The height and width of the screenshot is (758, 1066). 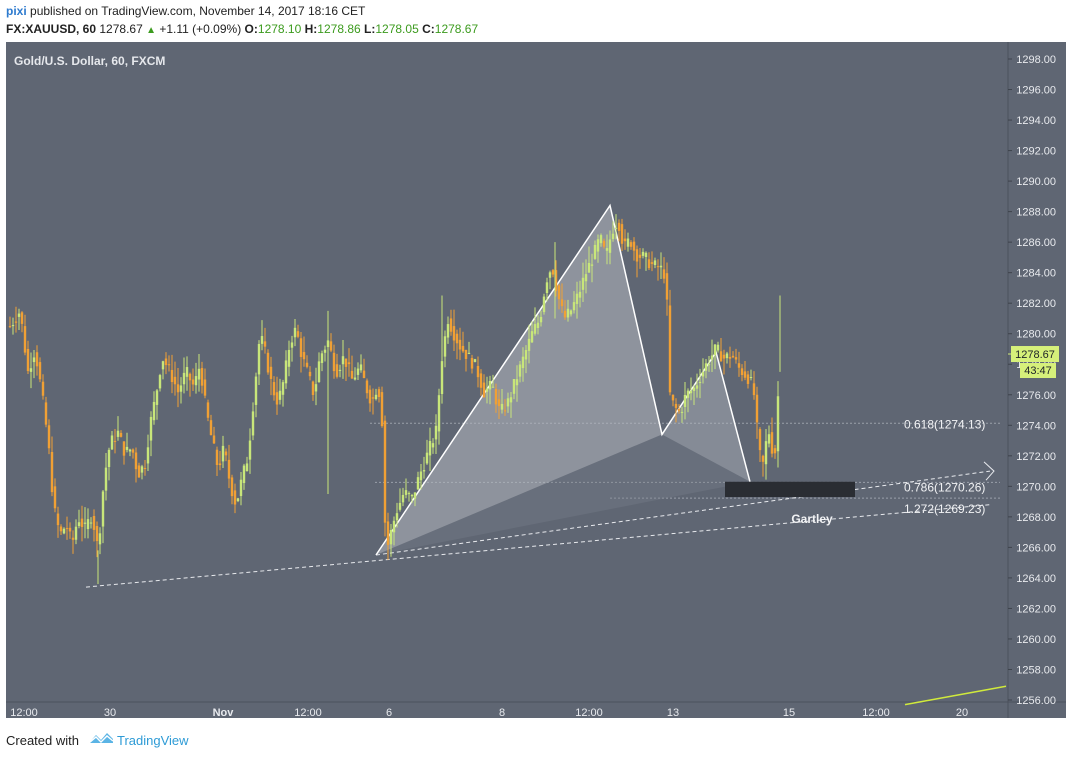 I want to click on pattern-xab-triangle, so click(x=519, y=380).